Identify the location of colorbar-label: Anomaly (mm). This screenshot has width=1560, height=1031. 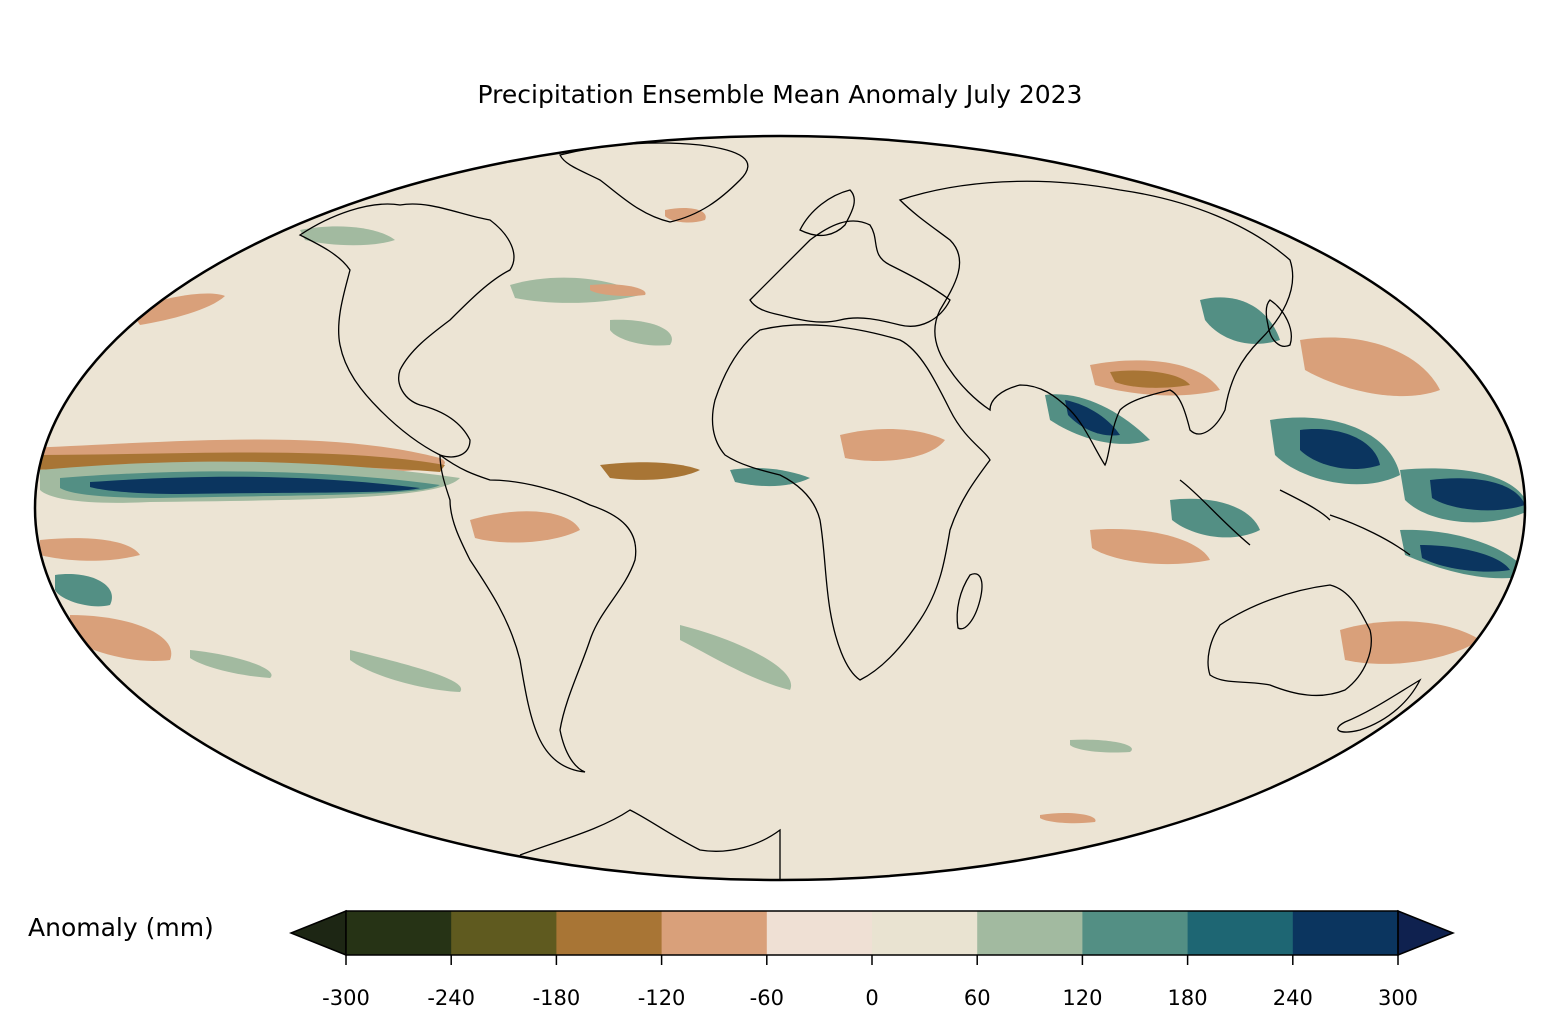
(121, 927).